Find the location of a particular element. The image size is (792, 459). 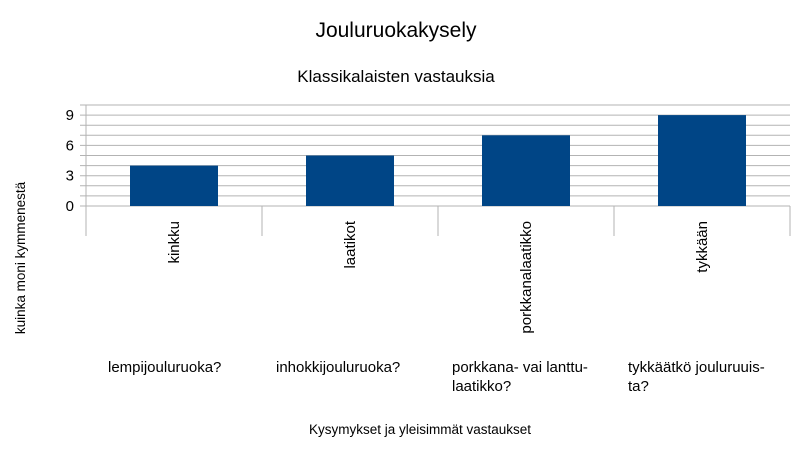

category-label: porkkanalaatikko is located at coordinates (526, 277).